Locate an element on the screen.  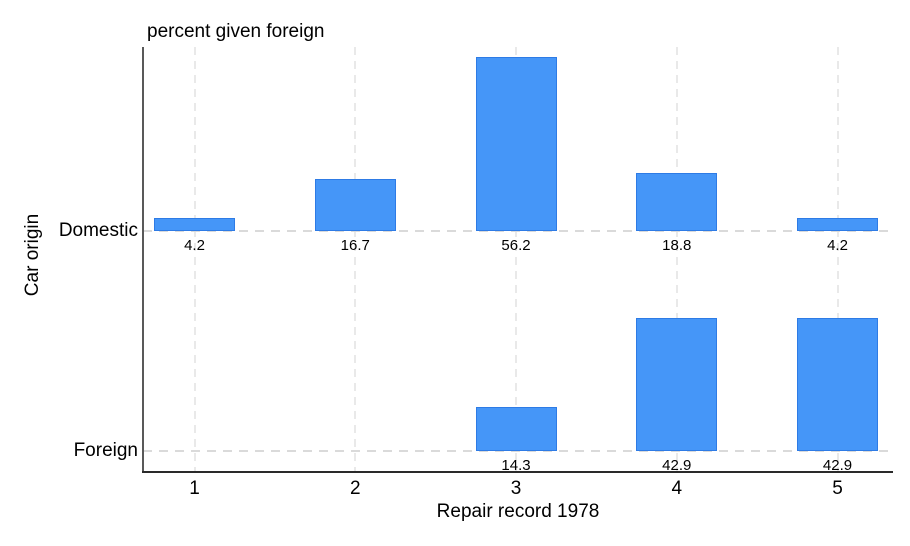
x-tick-label-3: 3 is located at coordinates (516, 488).